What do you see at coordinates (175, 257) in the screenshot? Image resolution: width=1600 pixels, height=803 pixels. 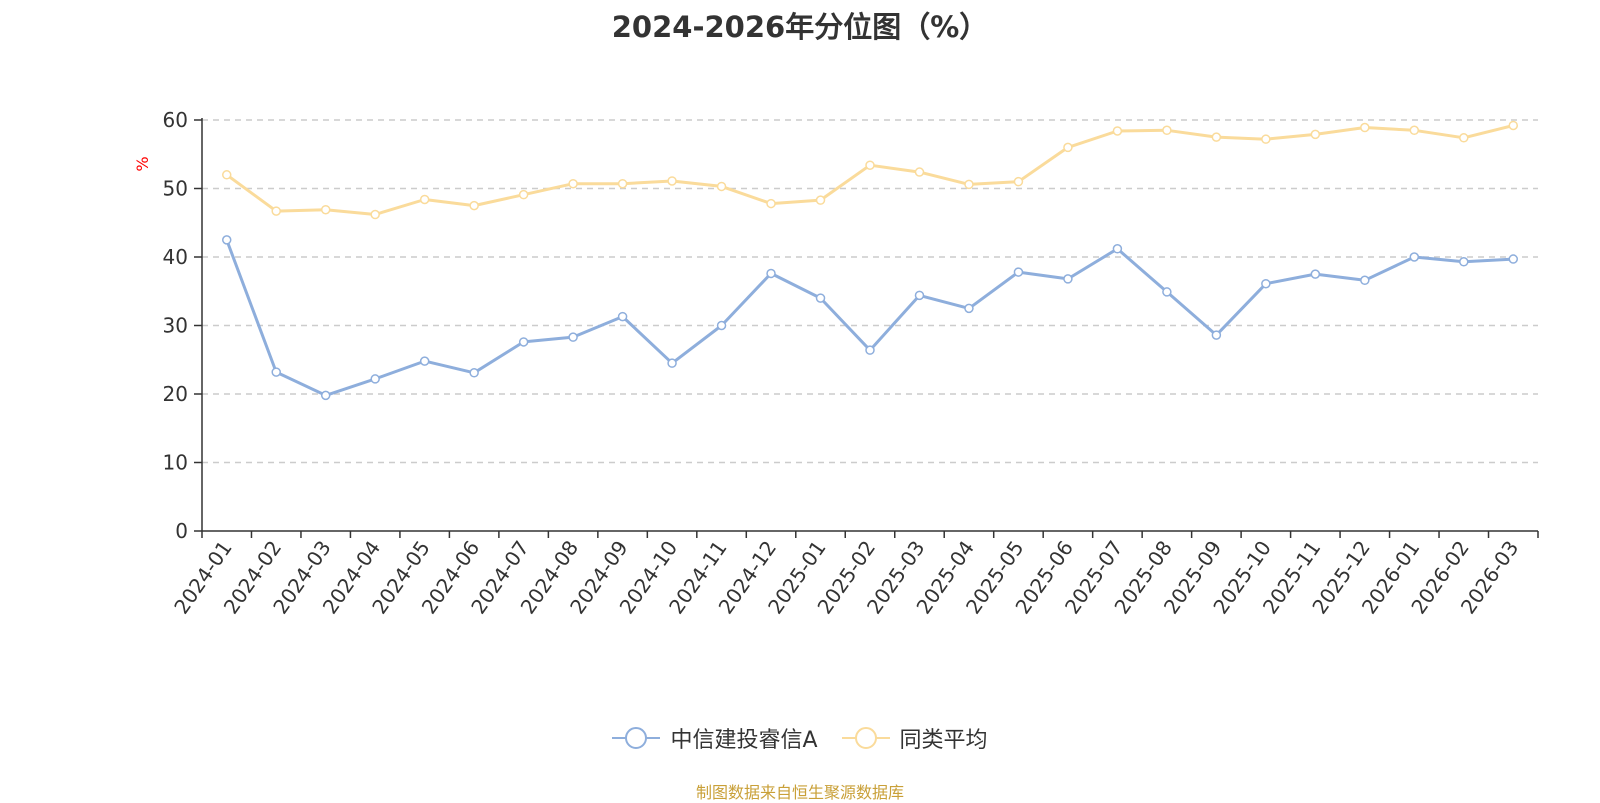 I see `y-tick-label: 40` at bounding box center [175, 257].